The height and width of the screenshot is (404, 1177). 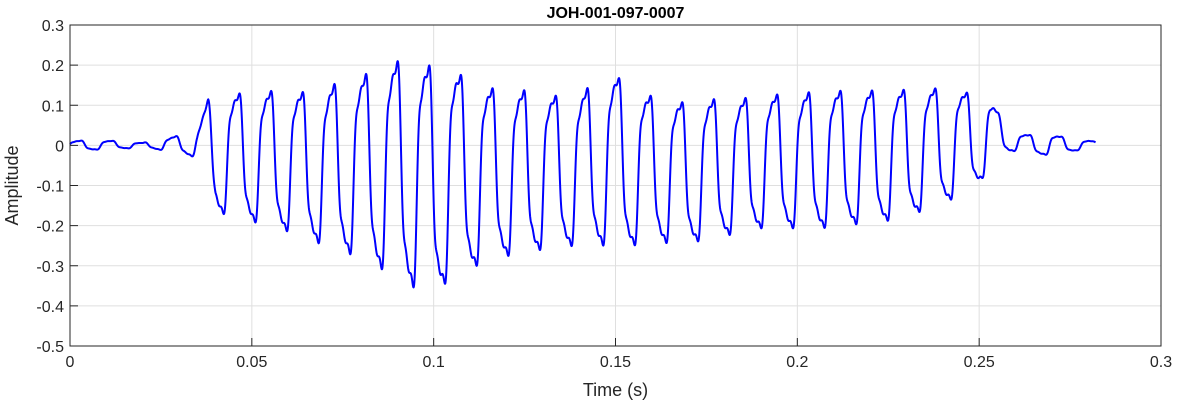 What do you see at coordinates (50, 267) in the screenshot?
I see `y-tick-label: -0.3` at bounding box center [50, 267].